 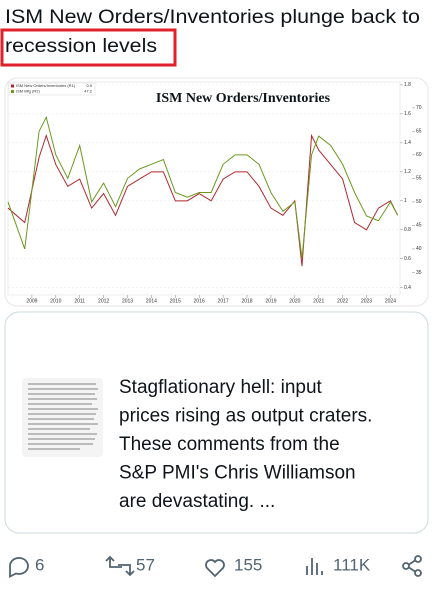 What do you see at coordinates (419, 108) in the screenshot?
I see `y2-tick-label: 70` at bounding box center [419, 108].